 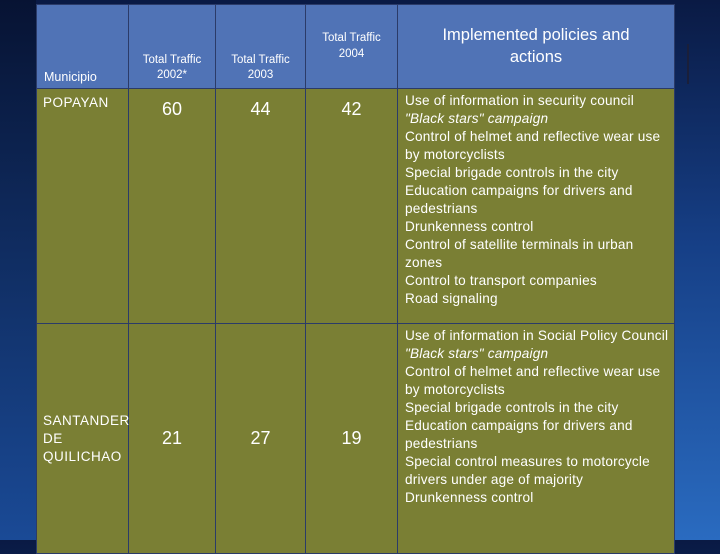 What do you see at coordinates (536, 35) in the screenshot?
I see `header-policies-line1: Implemented policies and` at bounding box center [536, 35].